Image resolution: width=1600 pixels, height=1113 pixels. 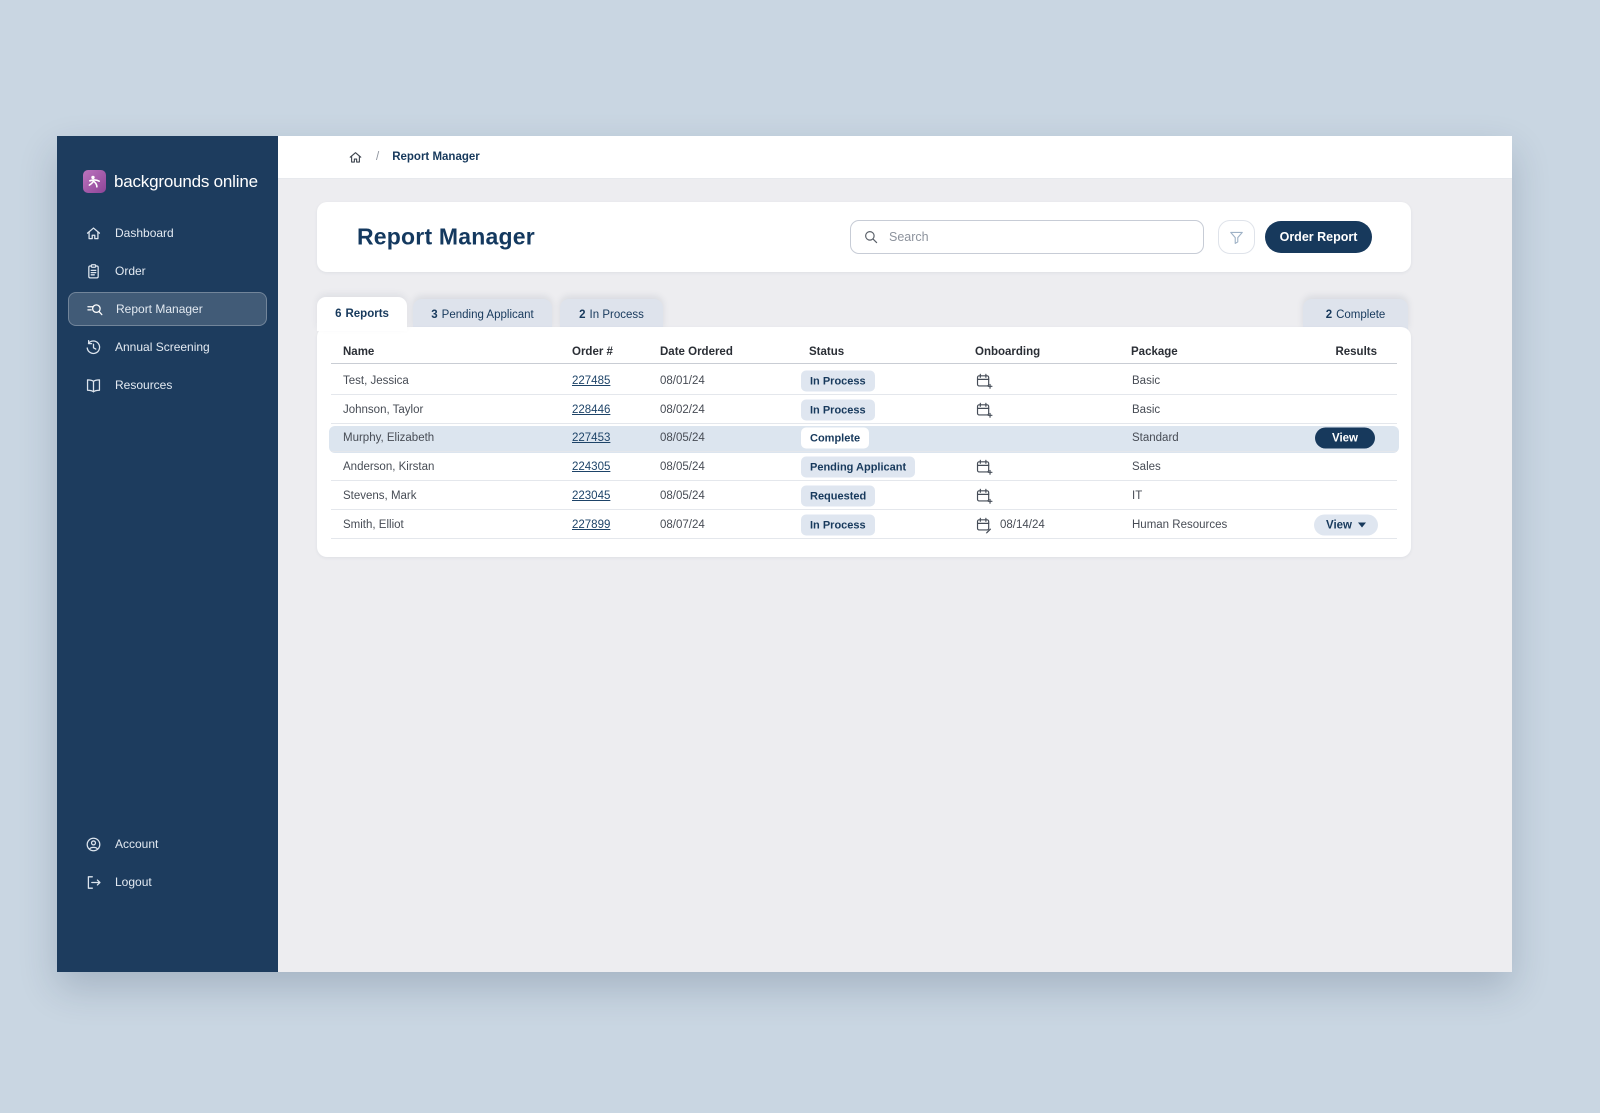 What do you see at coordinates (186, 181) in the screenshot?
I see `brand-name: backgrounds online` at bounding box center [186, 181].